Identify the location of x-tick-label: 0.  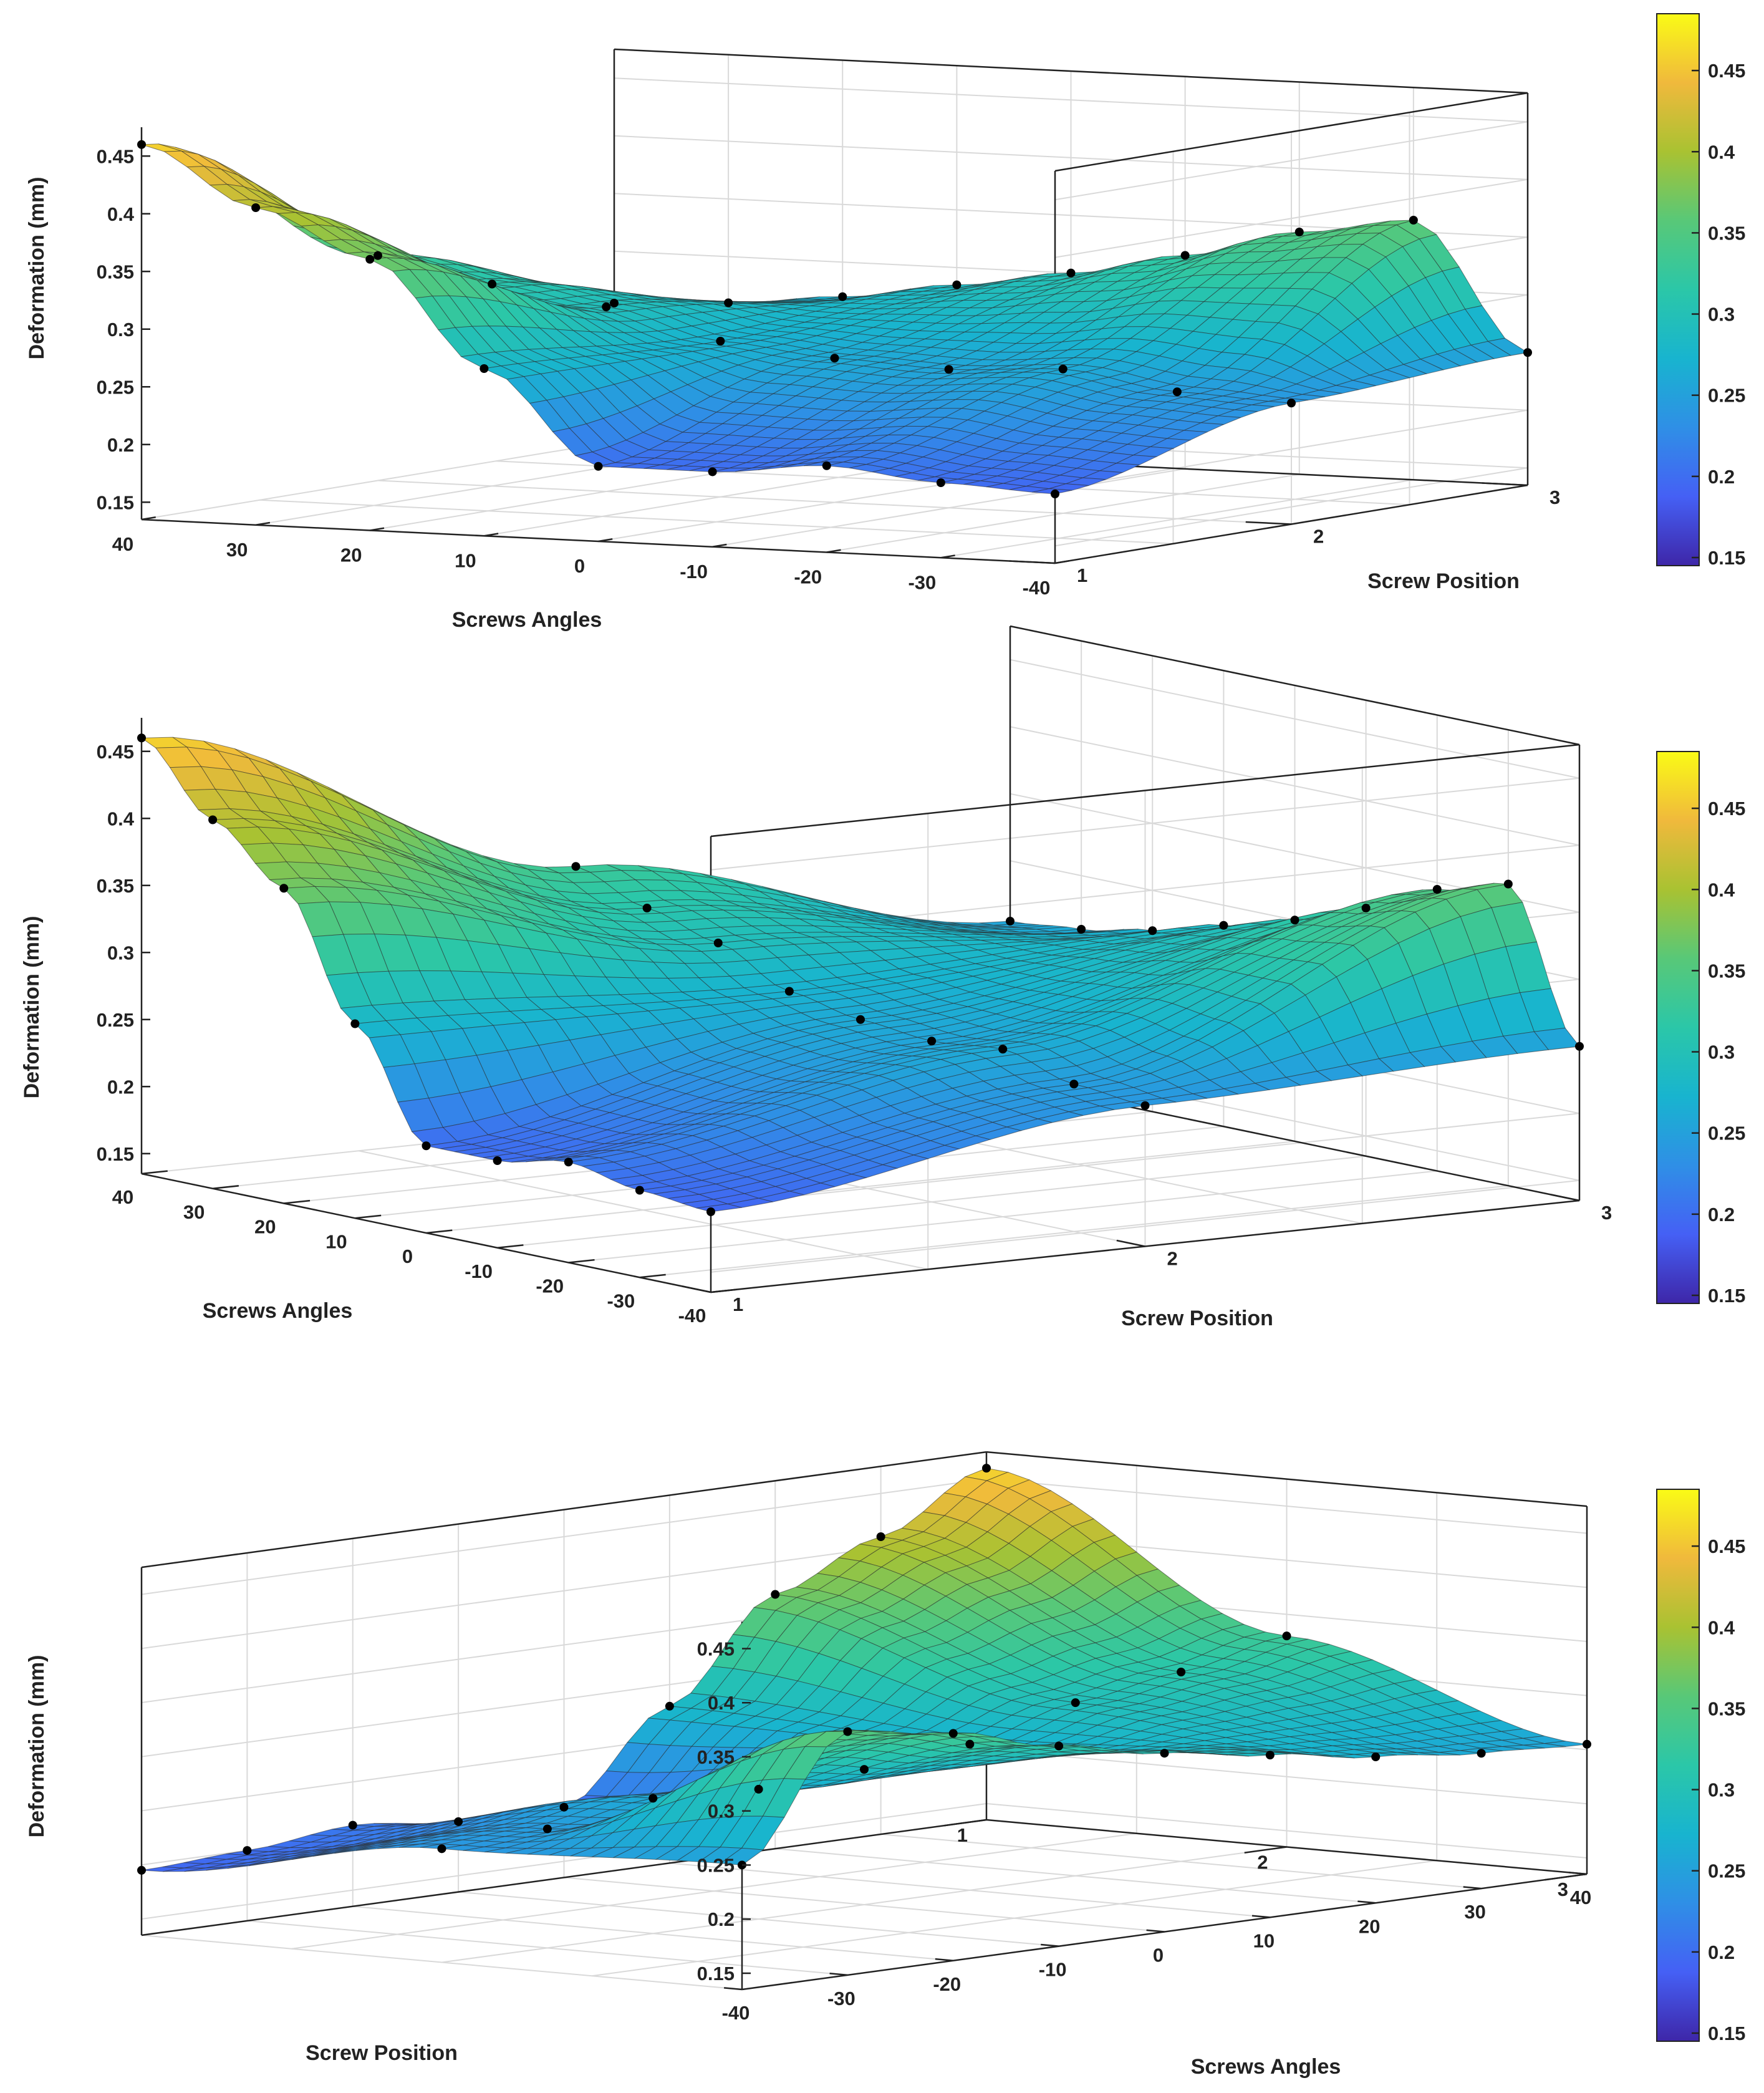
(407, 1256).